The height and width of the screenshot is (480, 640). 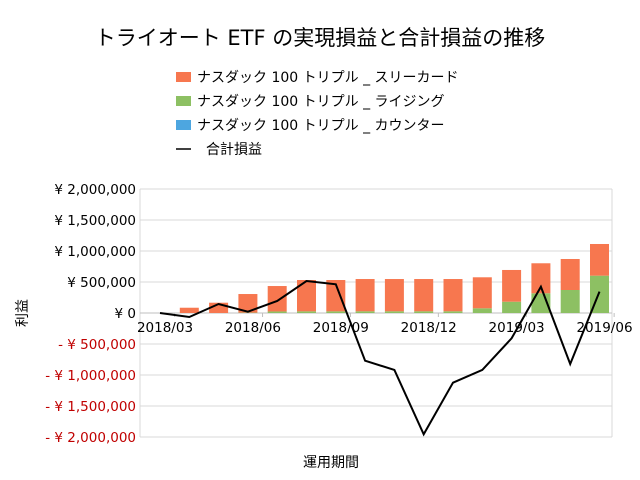 I want to click on legend-label: ナスダック 100 トリプル _ ライジング, so click(x=321, y=102).